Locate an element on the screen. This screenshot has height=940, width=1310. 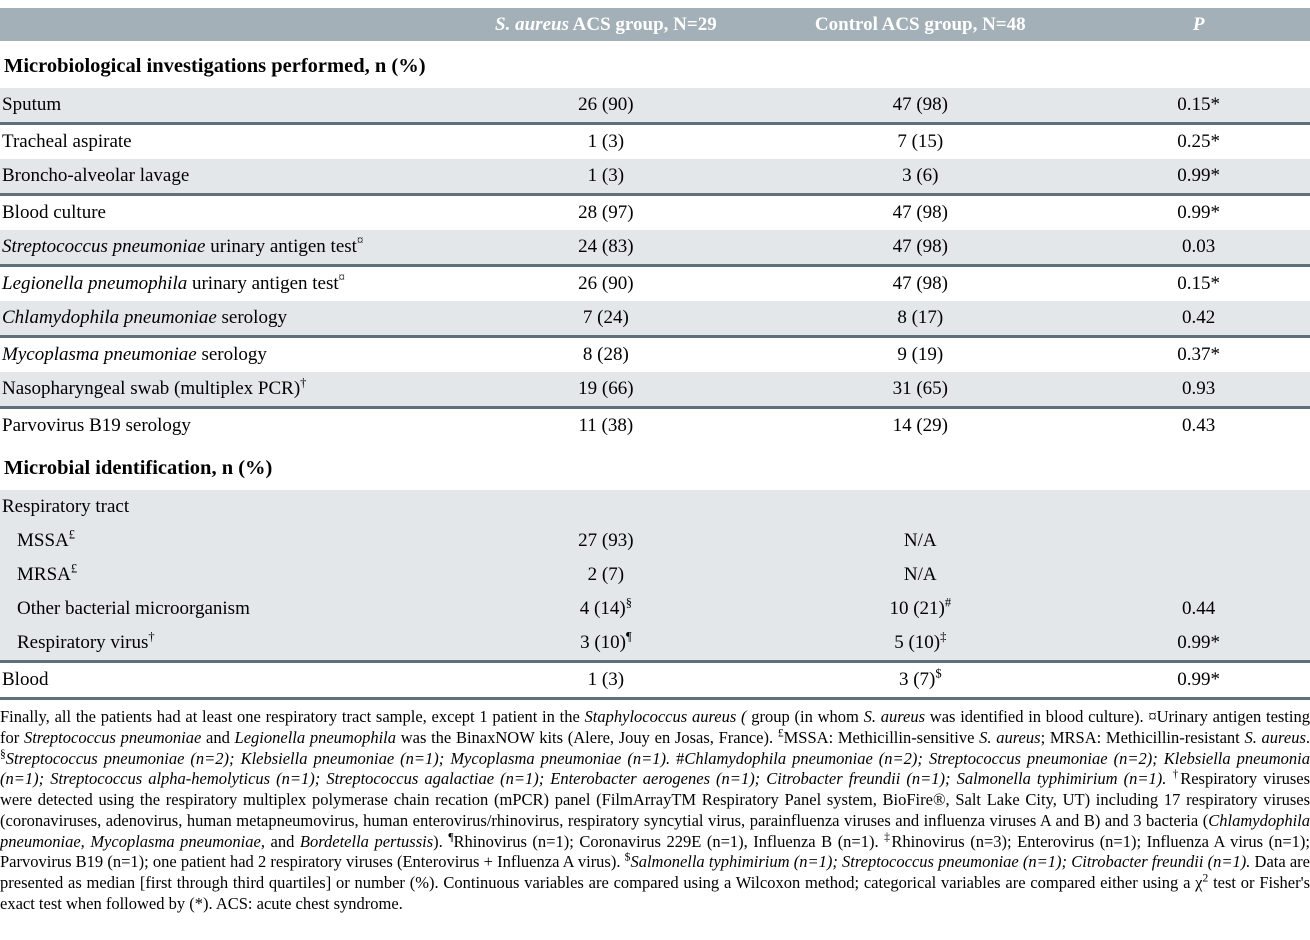
cell-p-value: 0.15* is located at coordinates (1198, 106).